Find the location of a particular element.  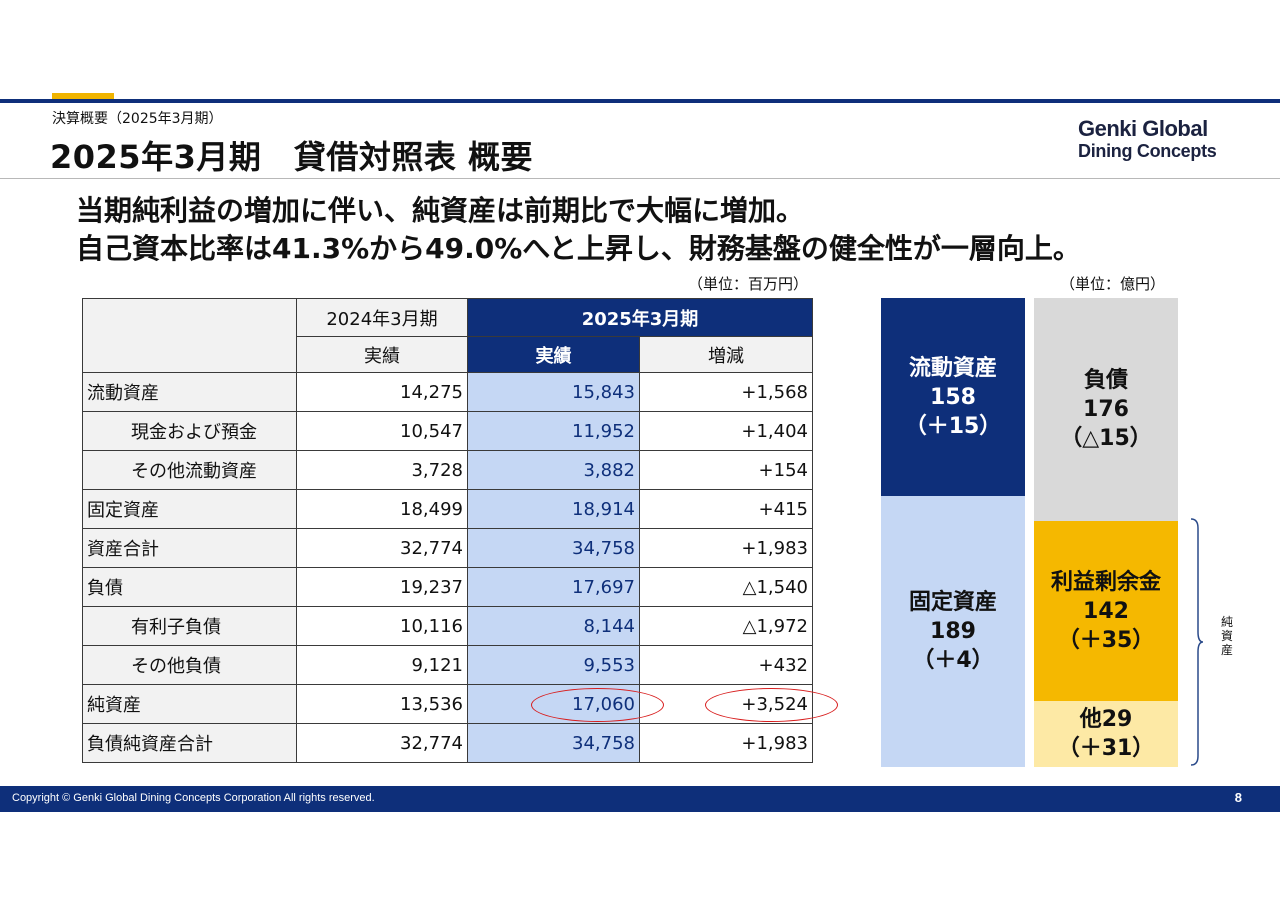

breadcrumb: 決算概要（2025年3月期） is located at coordinates (137, 119).